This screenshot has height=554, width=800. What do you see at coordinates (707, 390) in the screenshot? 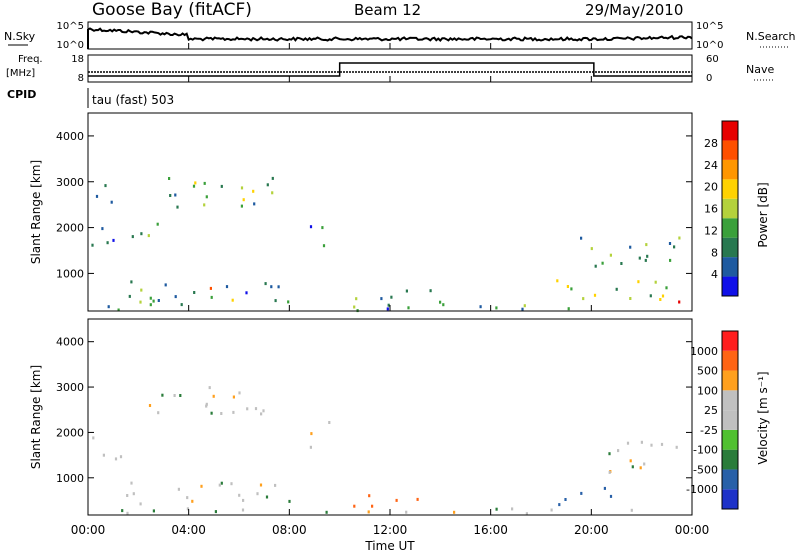
I see `colorbar-tick-label: 100` at bounding box center [707, 390].